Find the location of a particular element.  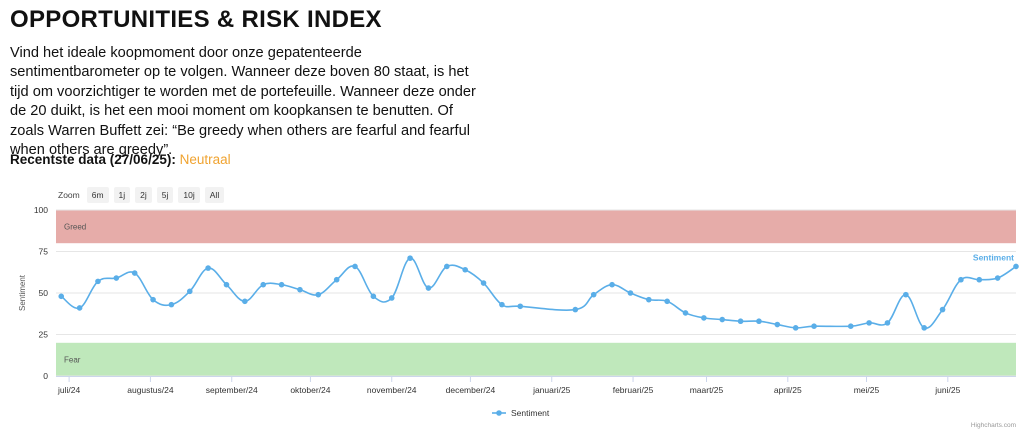

y-tick-label: 25 is located at coordinates (44, 335).